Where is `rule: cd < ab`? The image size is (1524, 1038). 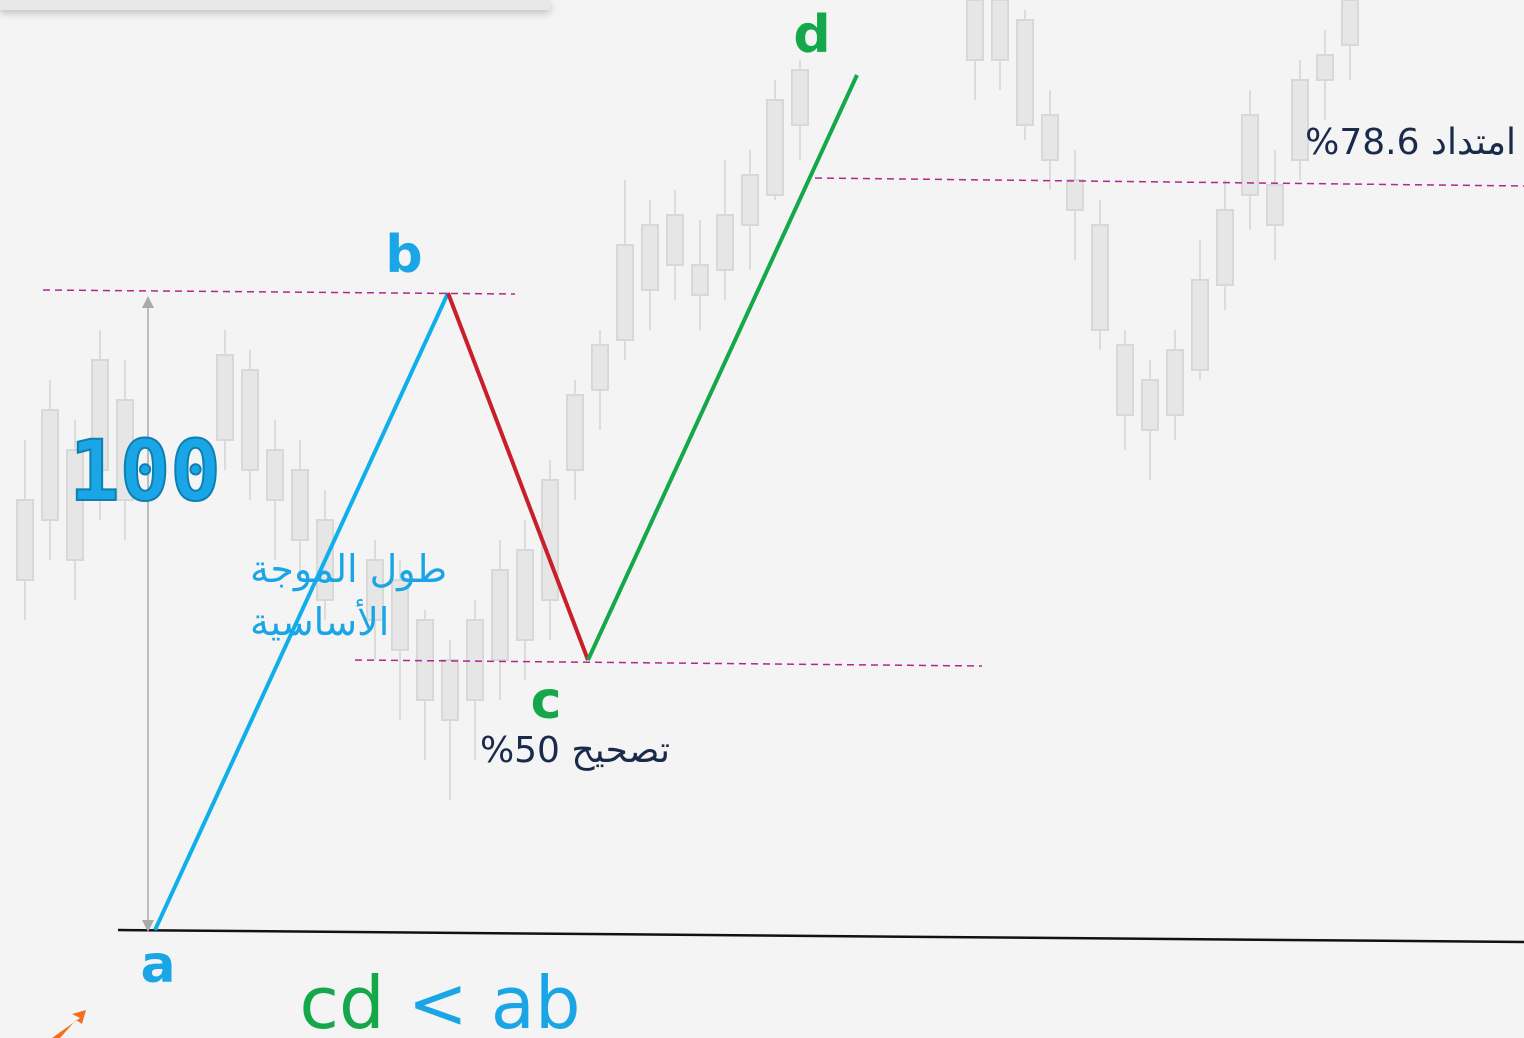 rule: cd < ab is located at coordinates (439, 999).